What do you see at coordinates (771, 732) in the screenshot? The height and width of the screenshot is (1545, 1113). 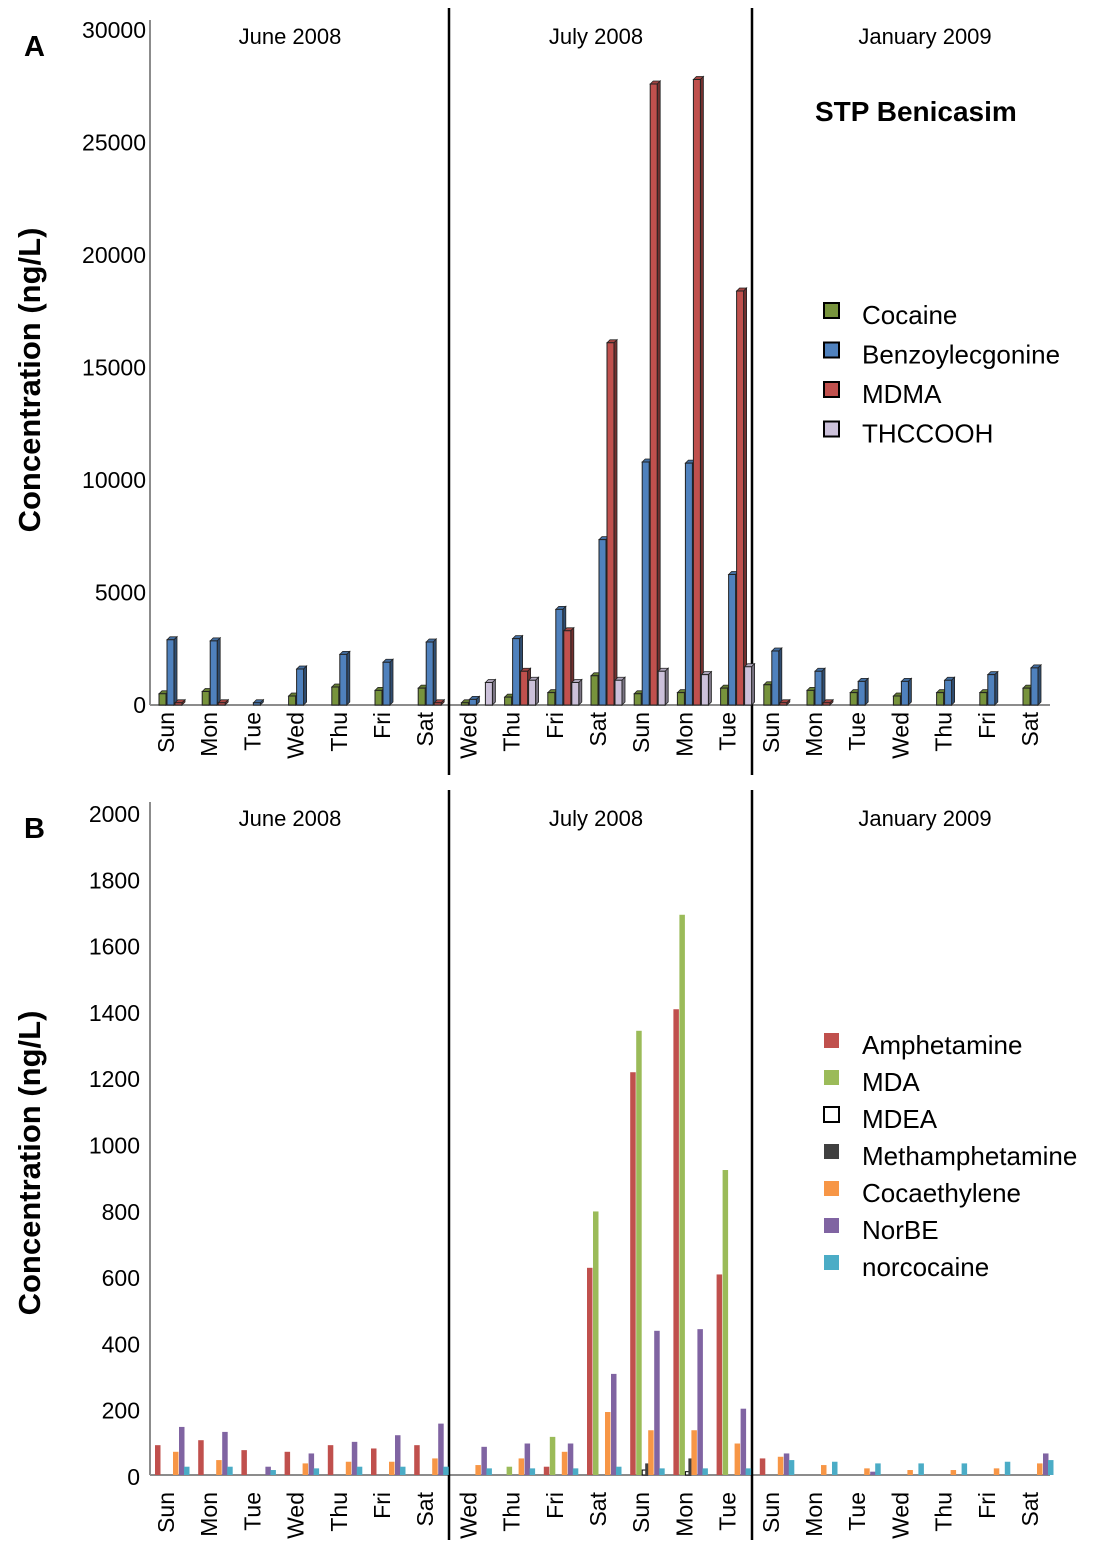 I see `x-tick-label: Sun` at bounding box center [771, 732].